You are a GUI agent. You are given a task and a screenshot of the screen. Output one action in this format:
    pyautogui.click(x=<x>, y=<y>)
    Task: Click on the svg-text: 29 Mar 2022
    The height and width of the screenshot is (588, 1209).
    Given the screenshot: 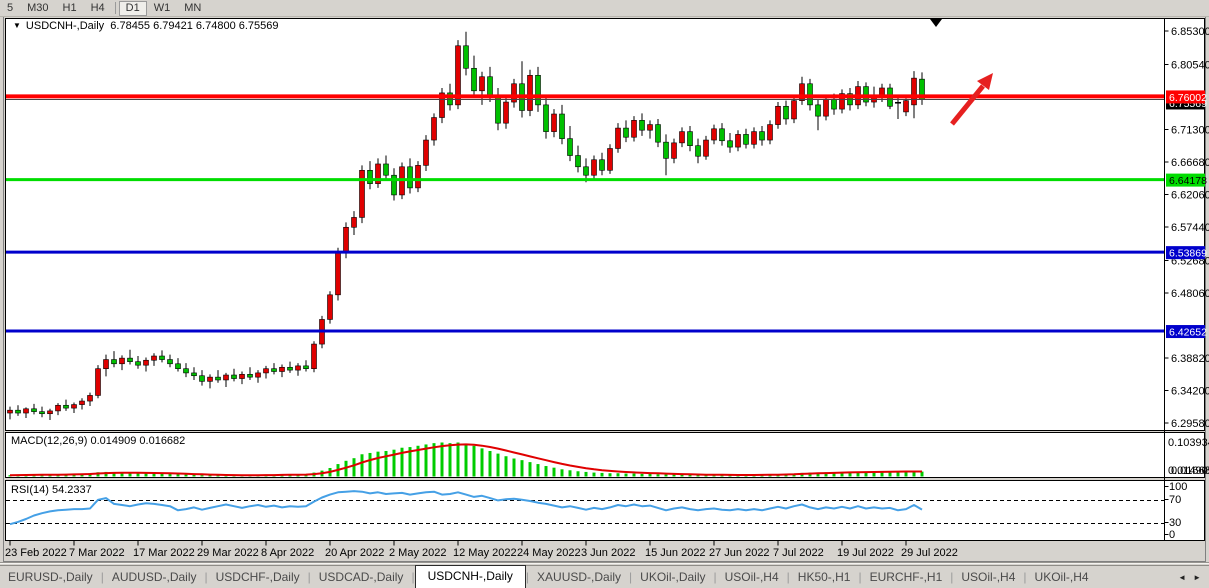 What is the action you would take?
    pyautogui.click(x=228, y=553)
    